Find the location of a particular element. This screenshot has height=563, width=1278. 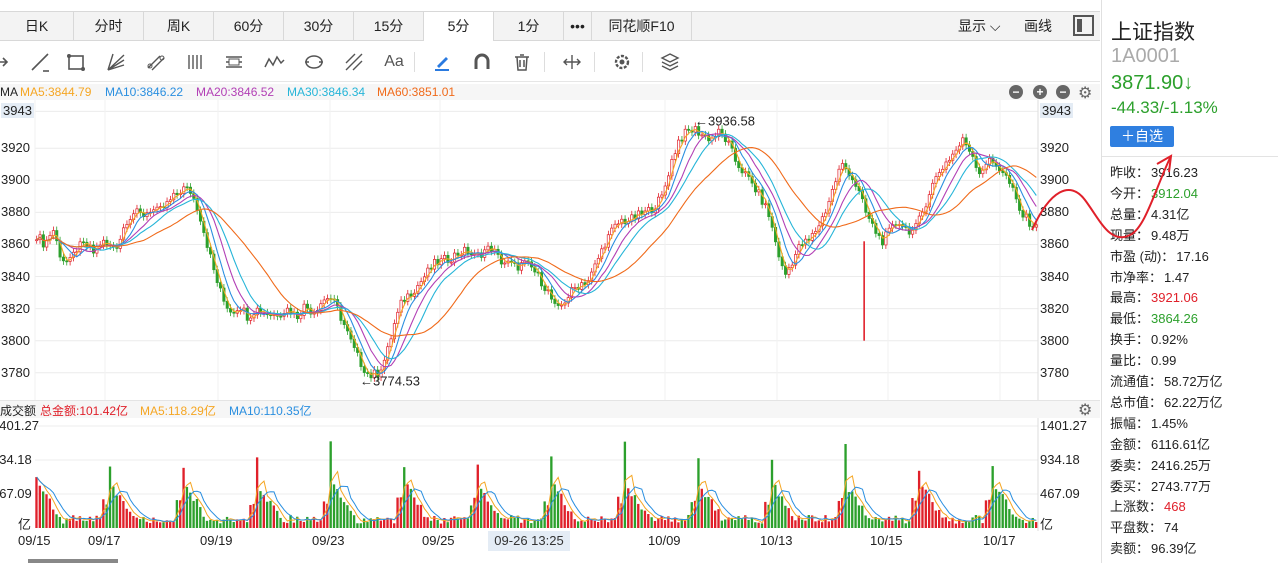

brush-tool-icon is located at coordinates (442, 62).